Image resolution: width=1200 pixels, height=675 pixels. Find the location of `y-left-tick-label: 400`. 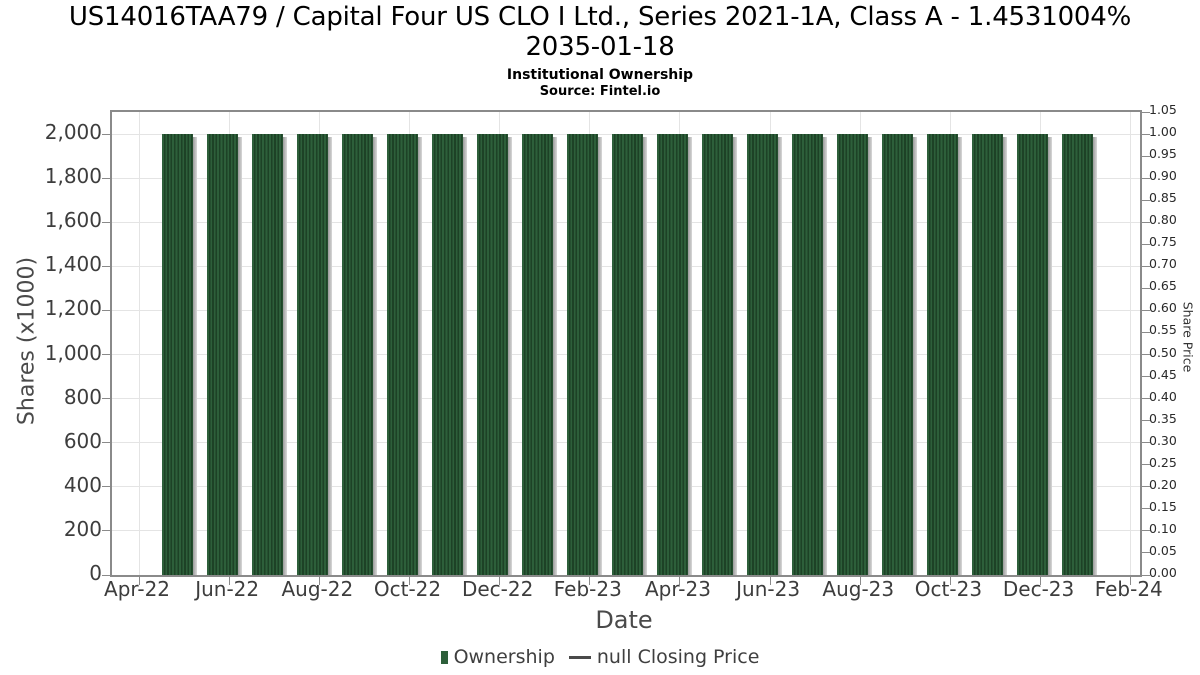

y-left-tick-label: 400 is located at coordinates (82, 484).